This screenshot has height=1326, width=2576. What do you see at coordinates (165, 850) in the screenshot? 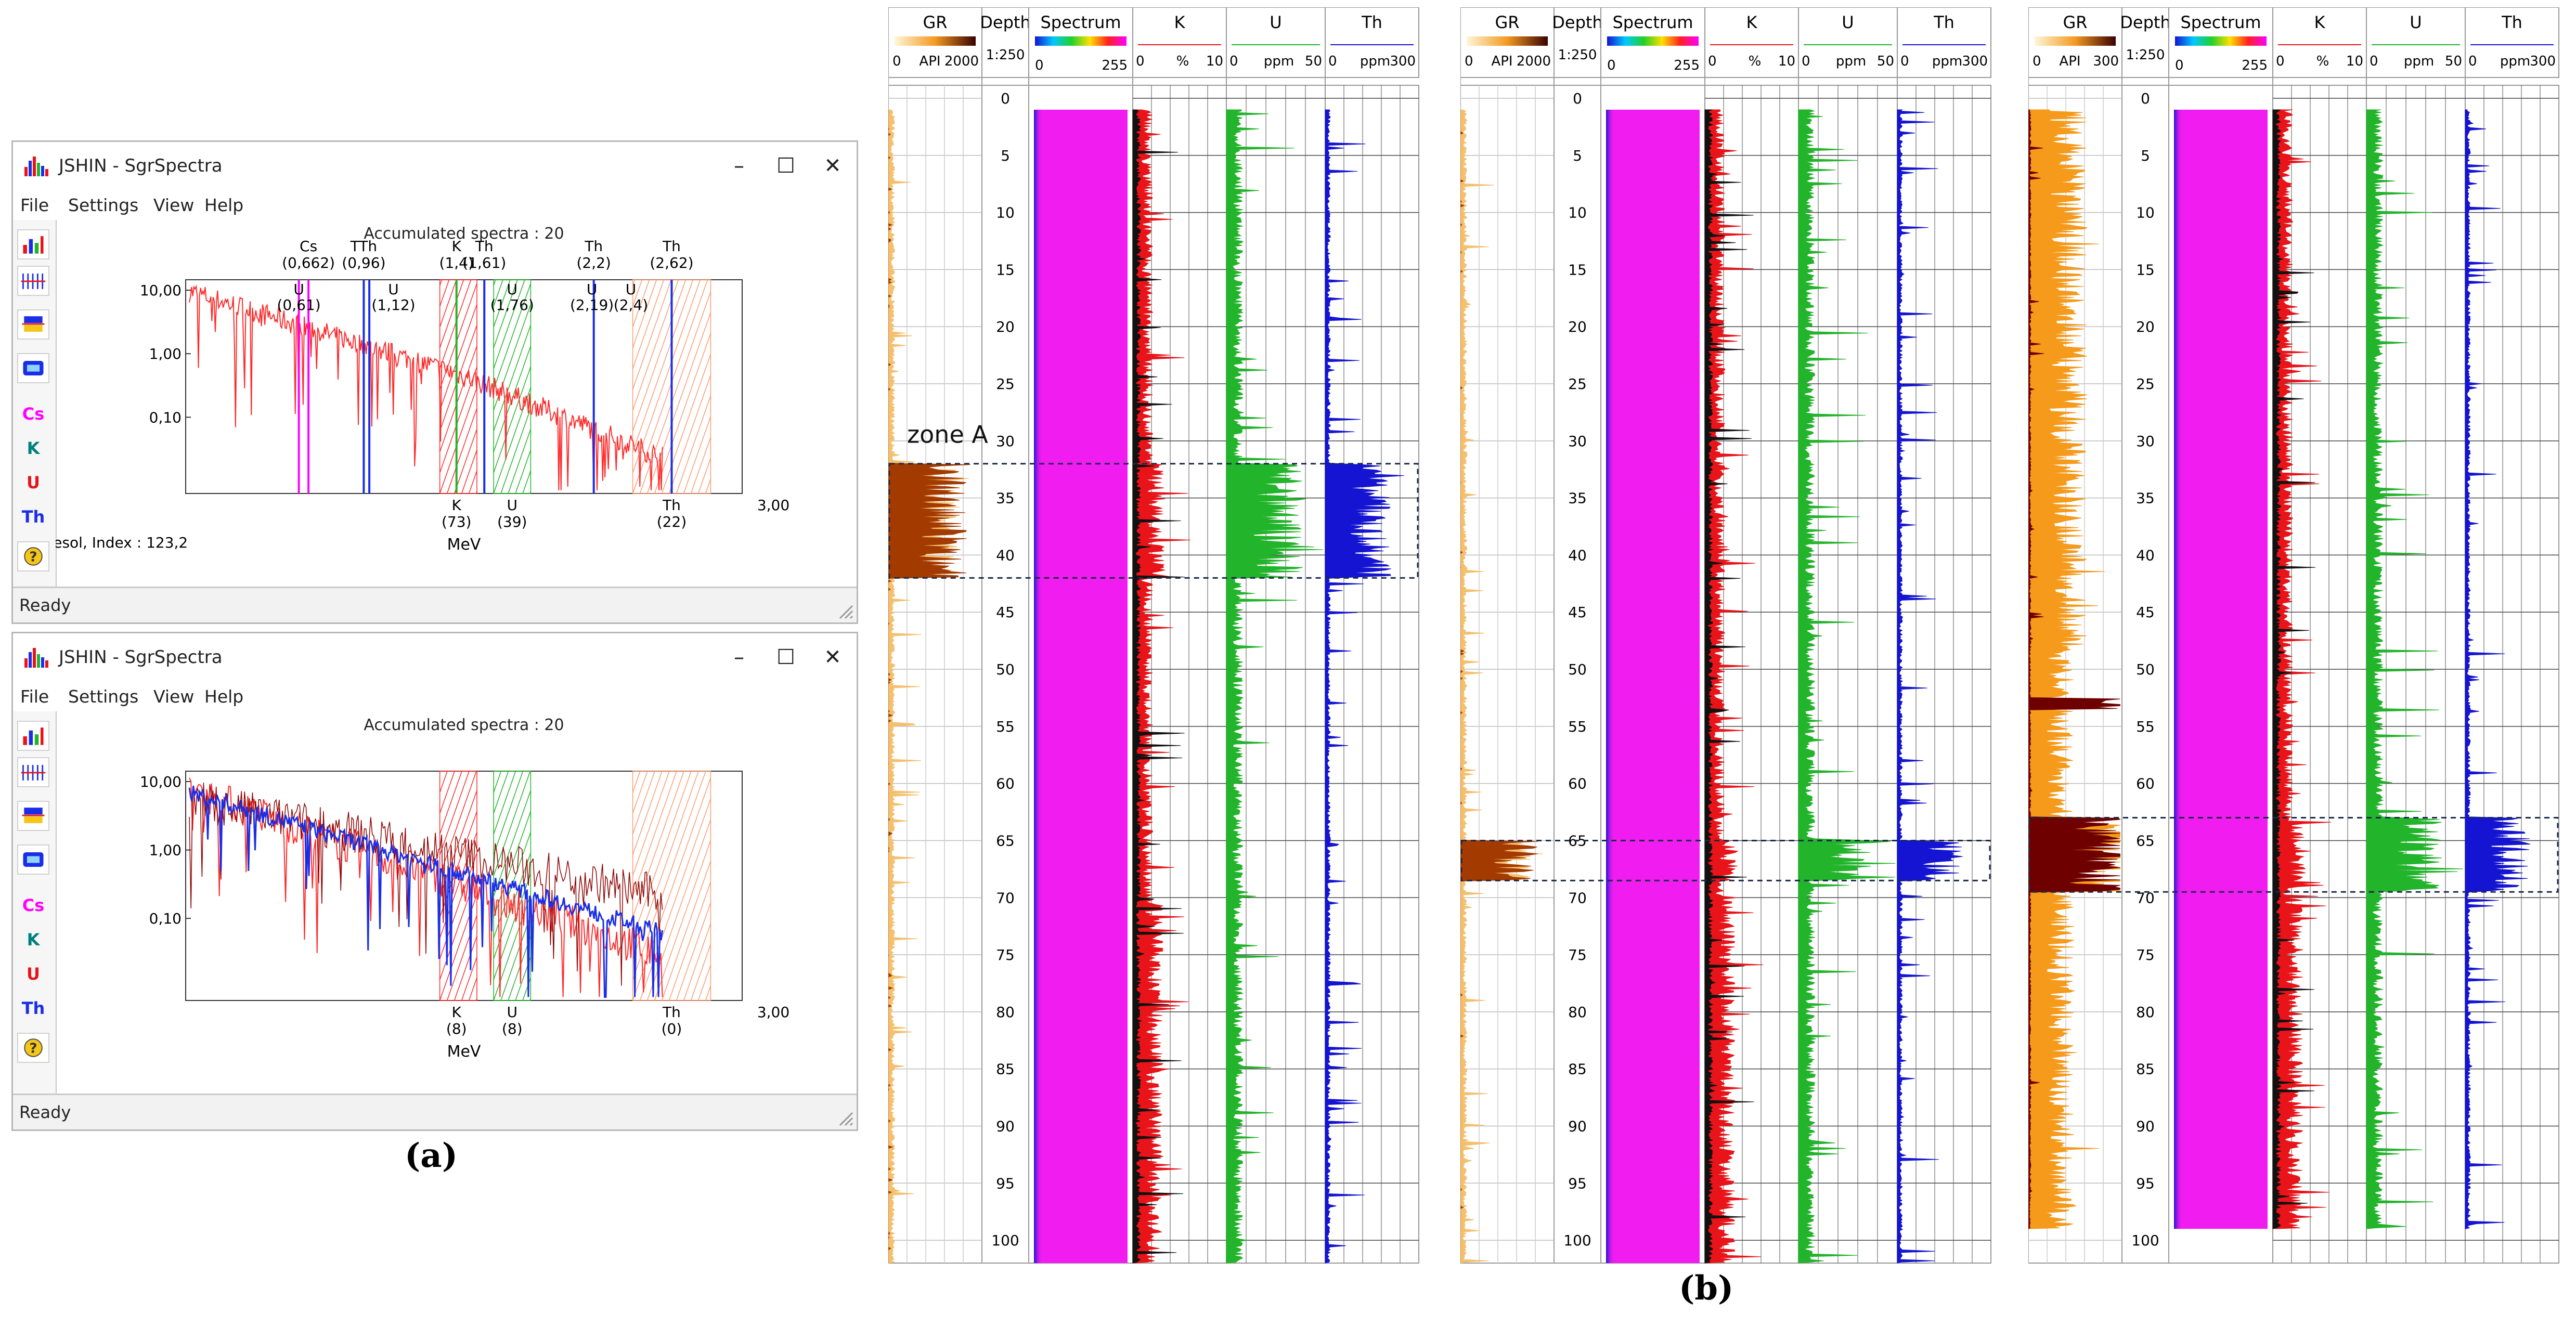
I see `y-tick-label: 1,00` at bounding box center [165, 850].